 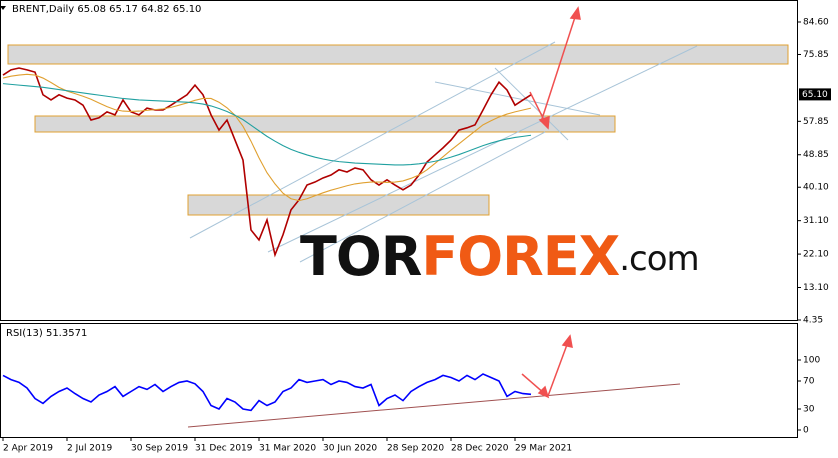 What do you see at coordinates (287, 449) in the screenshot?
I see `x-tick-label: 31 Mar 2020` at bounding box center [287, 449].